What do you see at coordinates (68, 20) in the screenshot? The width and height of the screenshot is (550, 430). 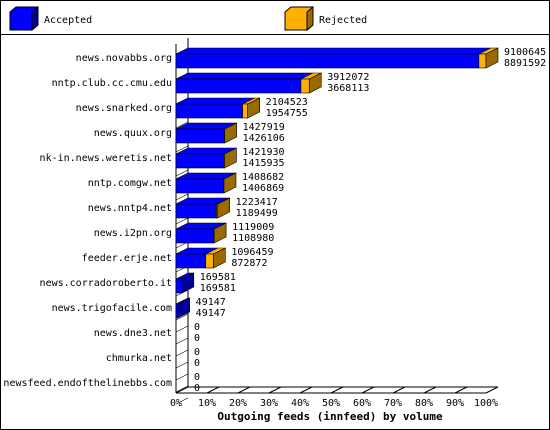 I see `legend-label: Accepted` at bounding box center [68, 20].